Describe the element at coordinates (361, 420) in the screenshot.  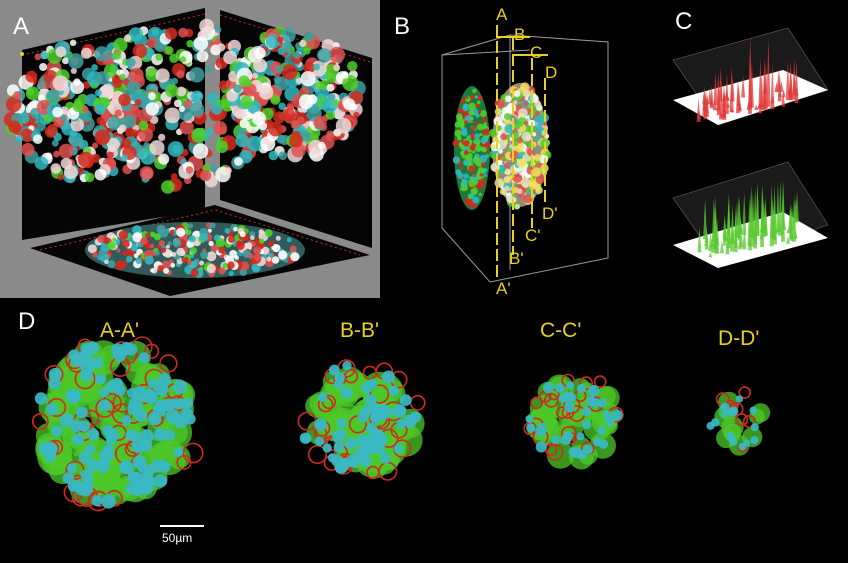
I see `section-b-b-prime` at that location.